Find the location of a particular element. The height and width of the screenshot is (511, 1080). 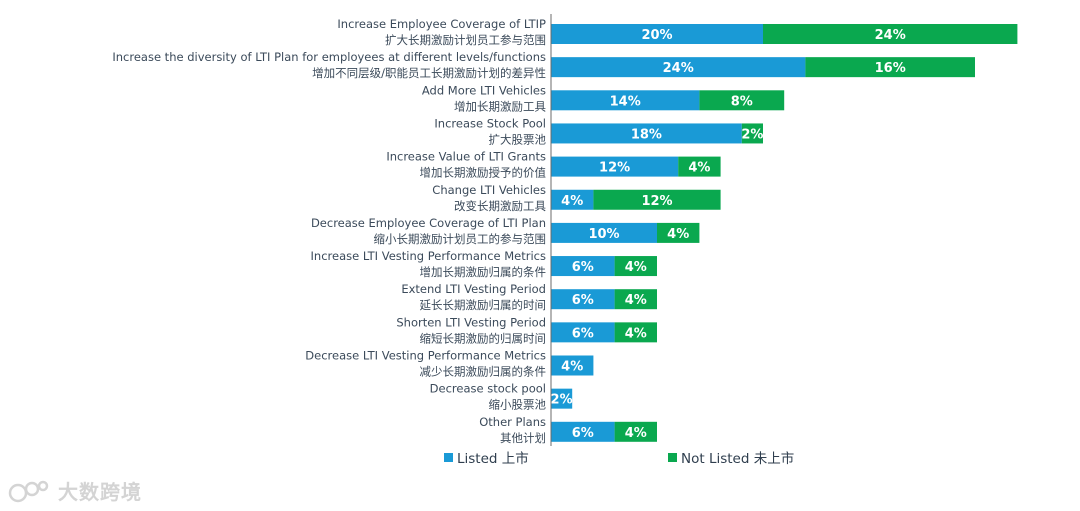

not-listed-value-label: 12% is located at coordinates (656, 201).